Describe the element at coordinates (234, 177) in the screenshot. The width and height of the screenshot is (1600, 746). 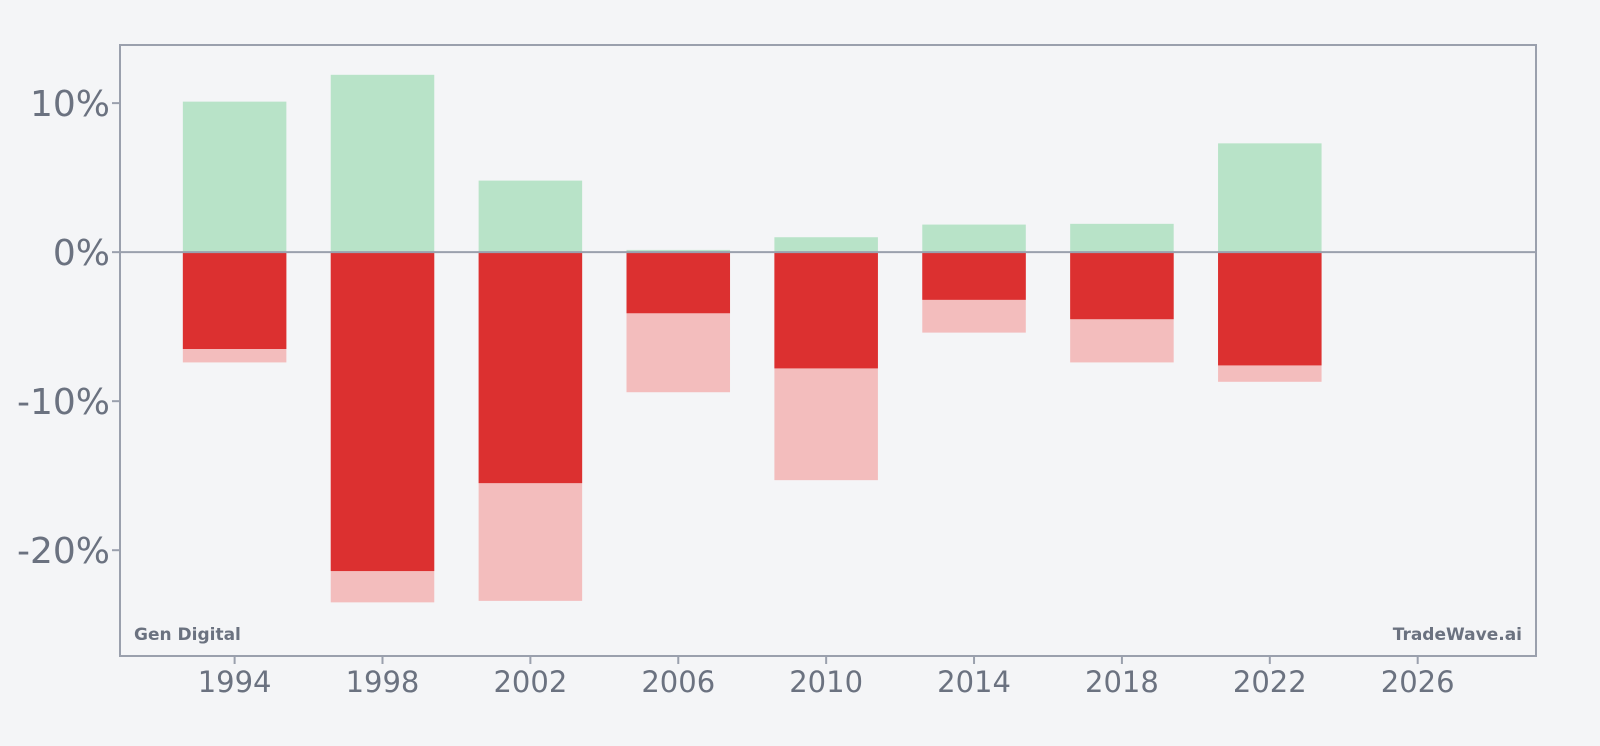
I see `bar-max-gain-1994` at that location.